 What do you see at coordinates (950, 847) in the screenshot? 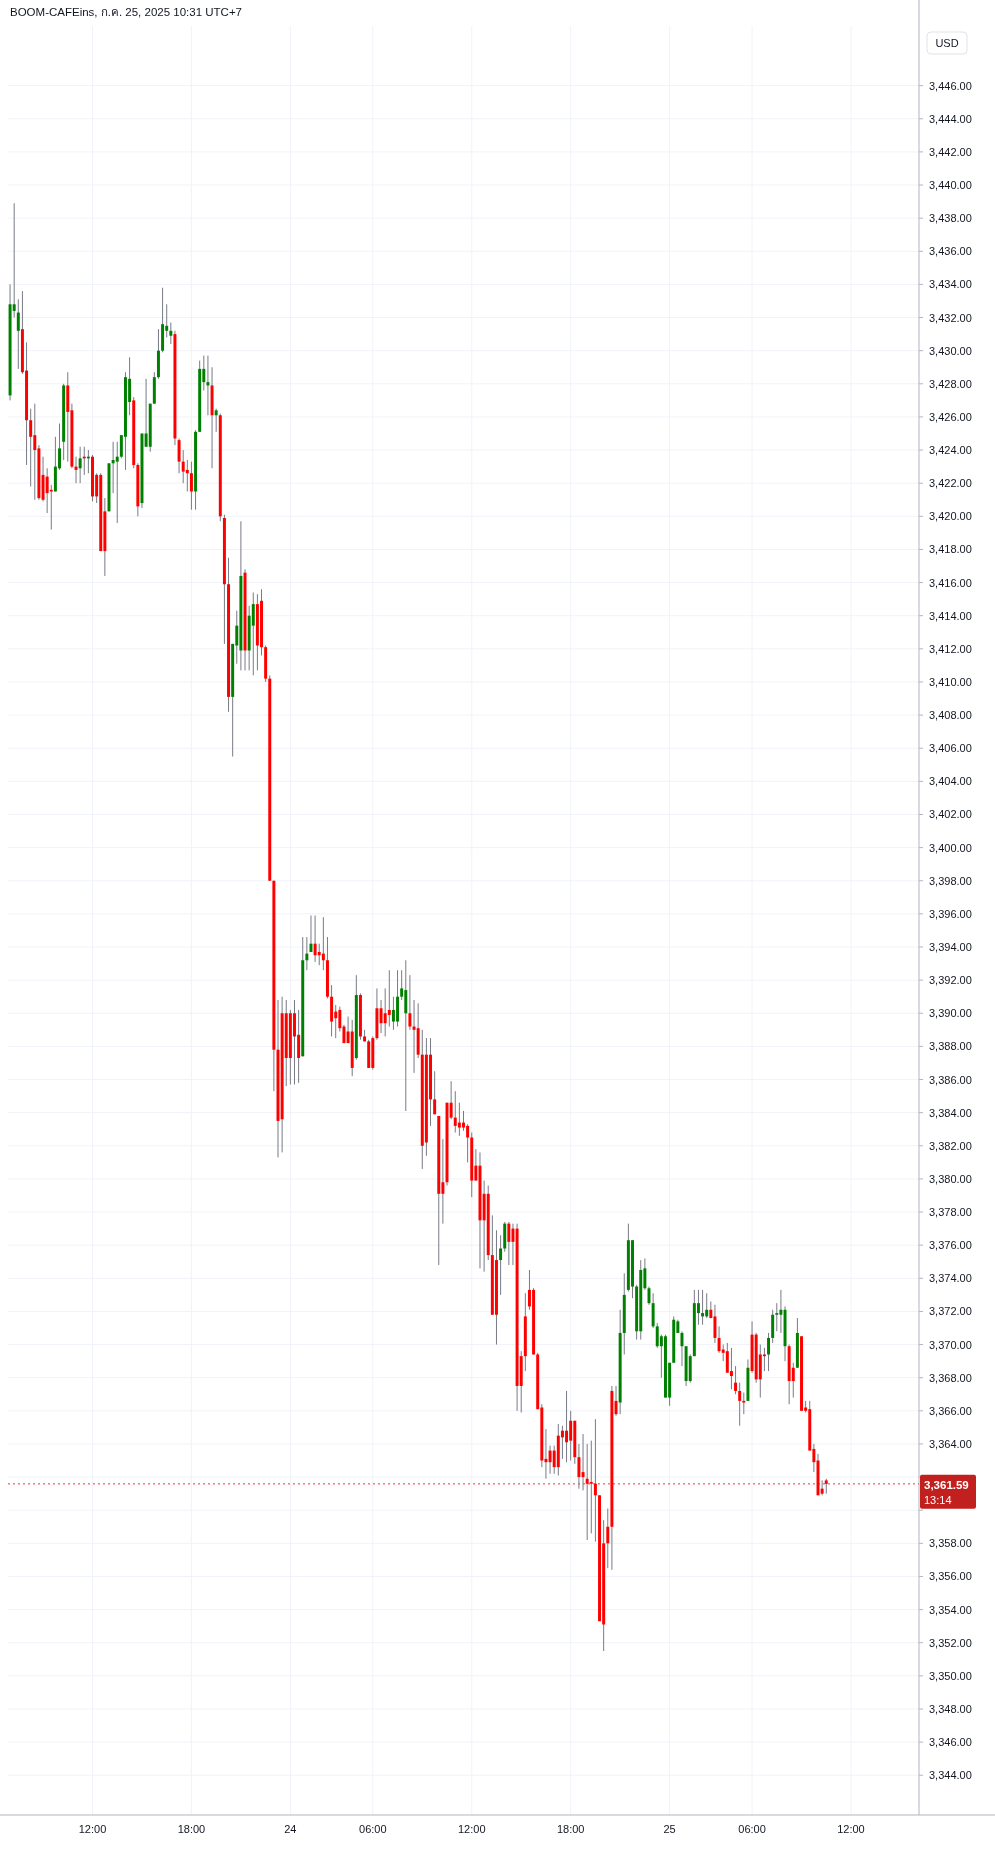
I see `y-tick-label: 3,400.00` at bounding box center [950, 847].